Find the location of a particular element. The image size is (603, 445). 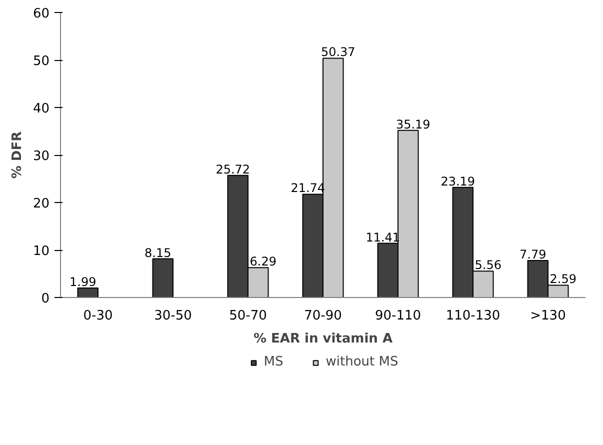

data-label: 5.56 is located at coordinates (488, 265).